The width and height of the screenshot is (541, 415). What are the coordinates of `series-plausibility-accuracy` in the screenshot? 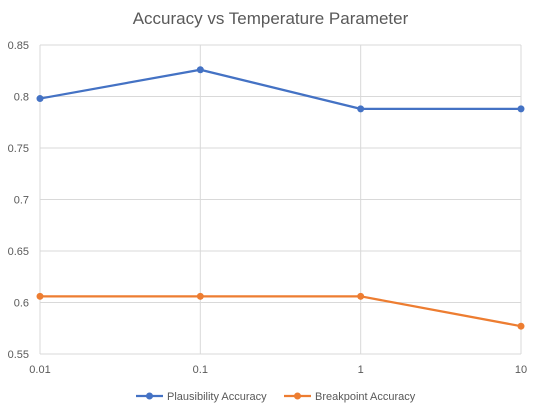 It's located at (281, 89).